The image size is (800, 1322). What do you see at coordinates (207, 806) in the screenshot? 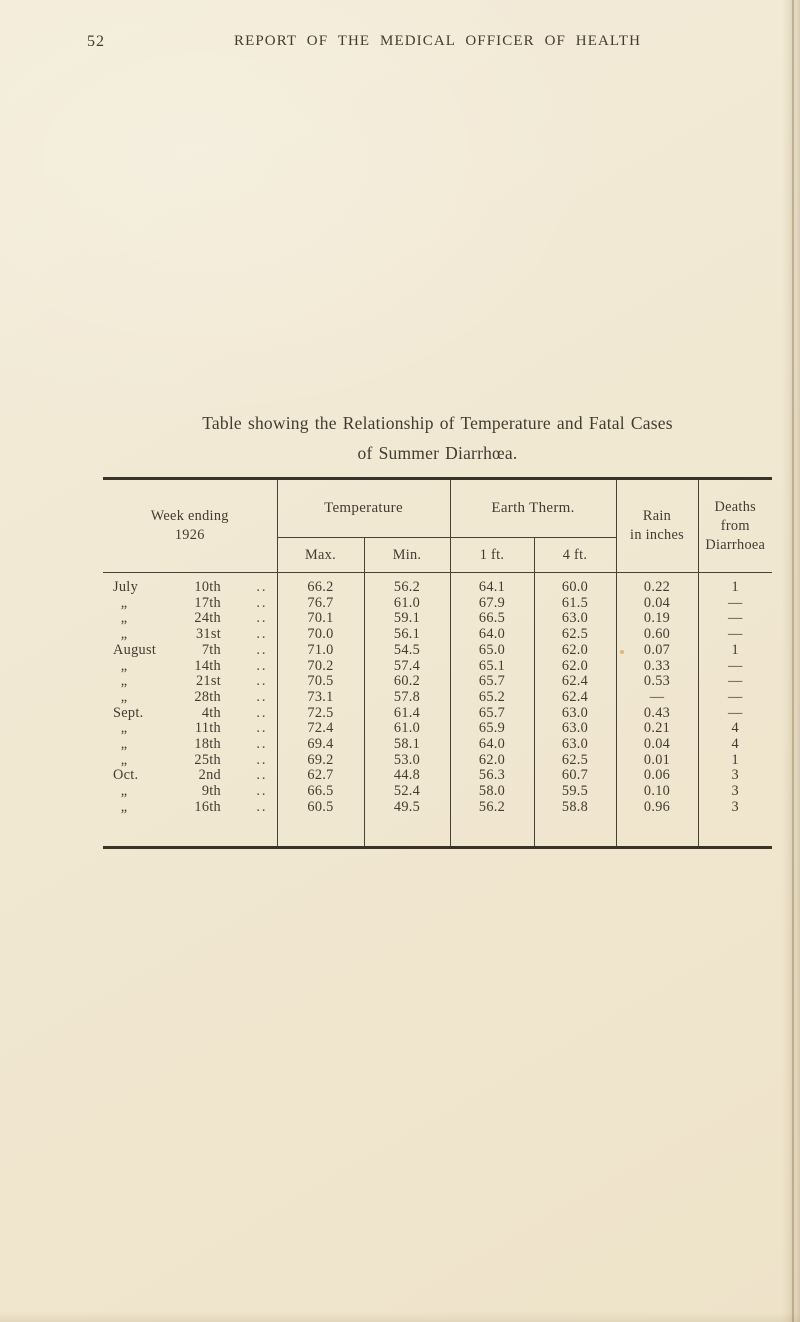
I see `row-day: 16th` at bounding box center [207, 806].